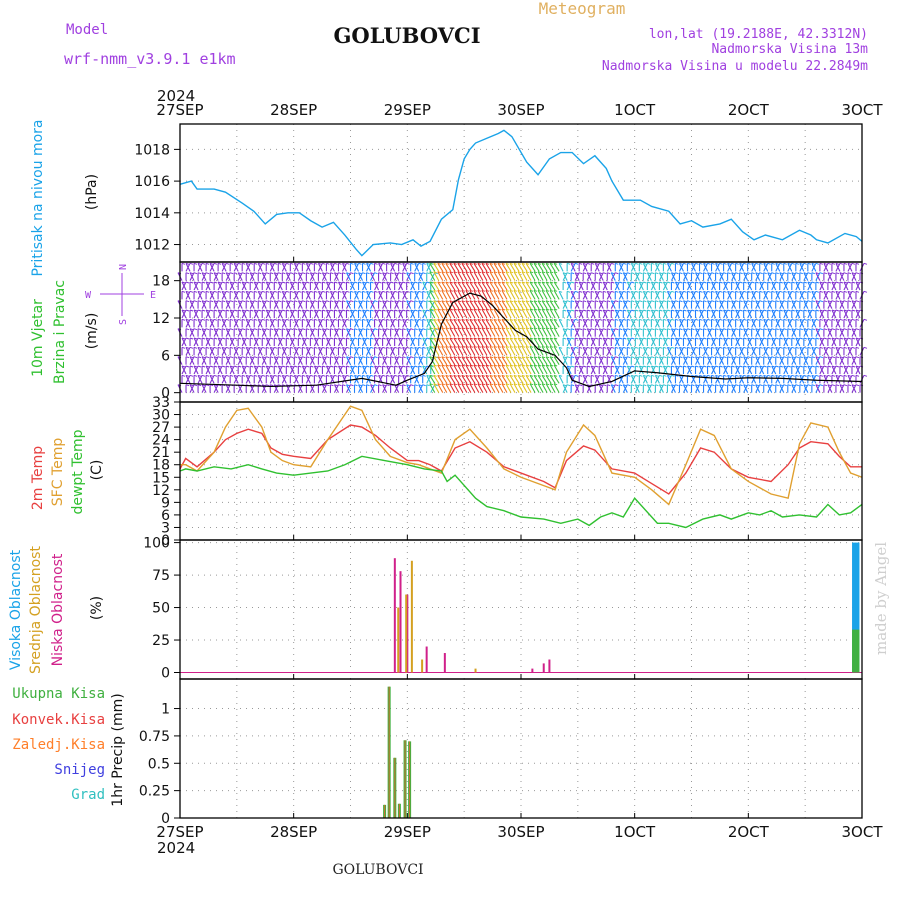 The height and width of the screenshot is (900, 900). I want to click on panel-frame, so click(521, 471).